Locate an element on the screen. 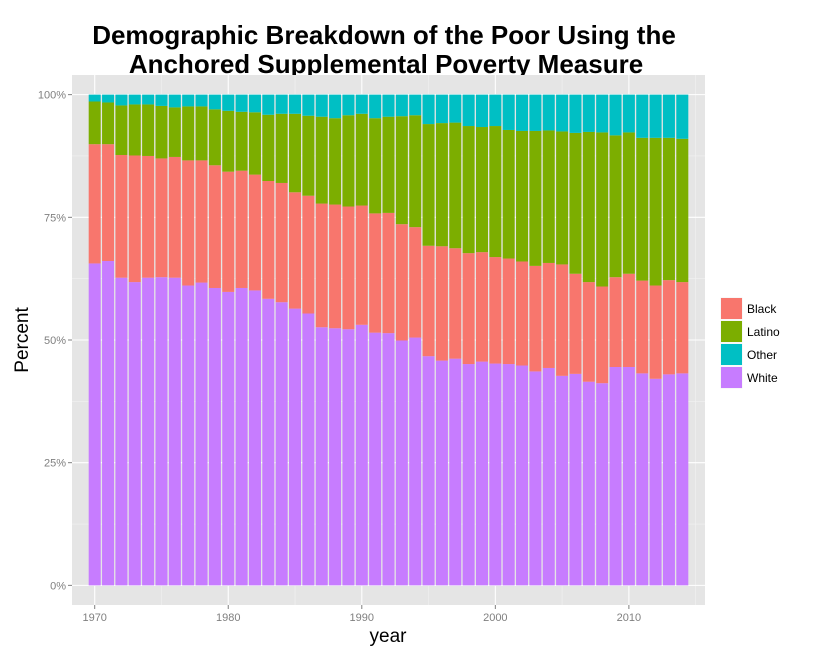 Image resolution: width=816 pixels, height=655 pixels. bar-latino-1984 is located at coordinates (281, 148).